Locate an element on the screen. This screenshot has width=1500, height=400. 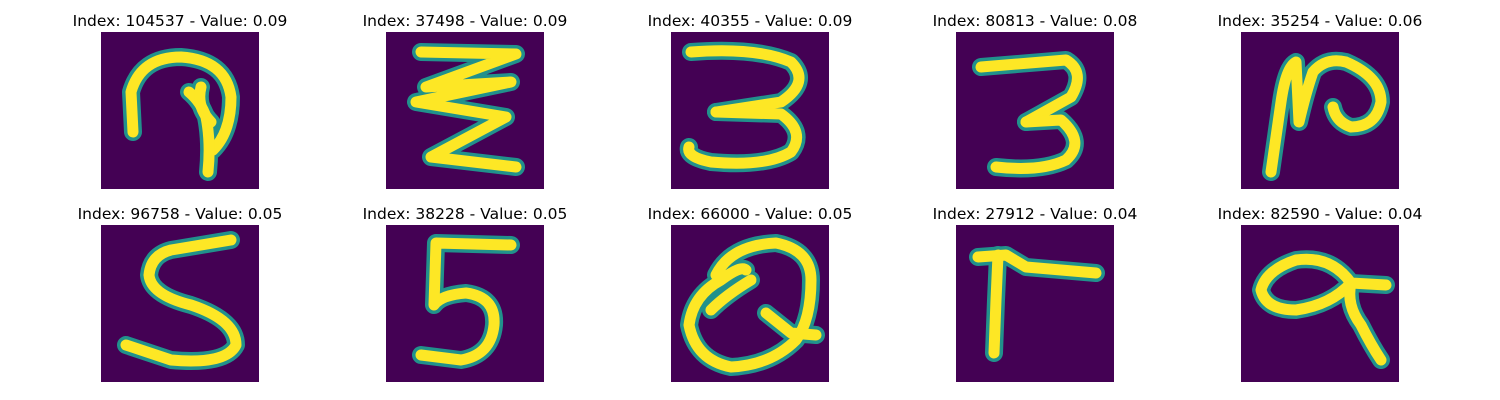
panel-2: Index: 40355 - Value: 0.09 is located at coordinates (750, 107).